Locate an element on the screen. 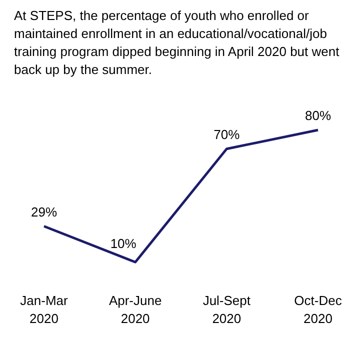 This screenshot has width=362, height=338. x-tick-label: Jan-Mar 2020 is located at coordinates (44, 309).